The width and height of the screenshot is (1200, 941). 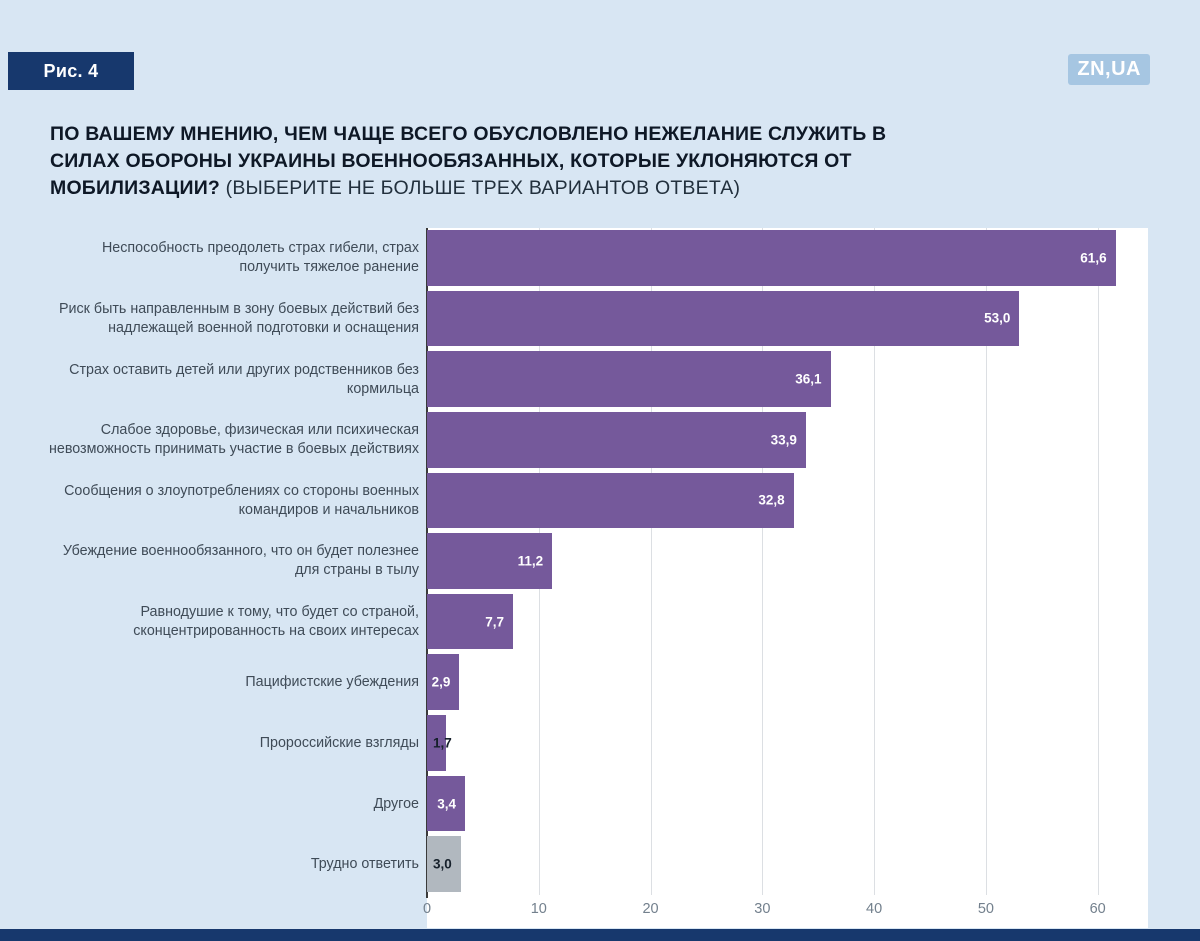 I want to click on value-label: 3,0, so click(x=442, y=864).